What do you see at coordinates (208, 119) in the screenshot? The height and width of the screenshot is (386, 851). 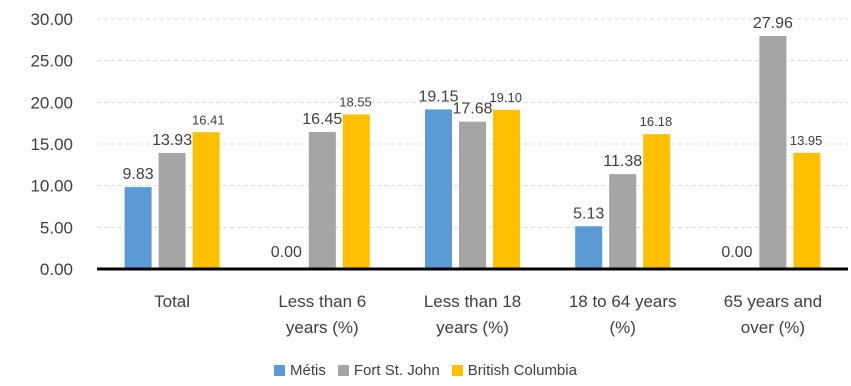 I see `data-label: 16.41` at bounding box center [208, 119].